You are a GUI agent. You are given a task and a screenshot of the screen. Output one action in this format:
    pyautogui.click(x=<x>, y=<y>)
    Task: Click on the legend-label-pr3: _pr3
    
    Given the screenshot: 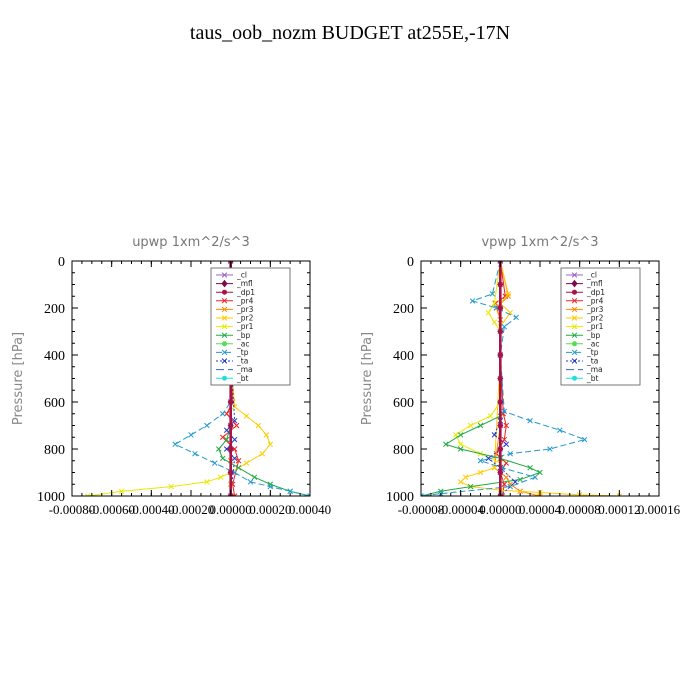 What is the action you would take?
    pyautogui.click(x=595, y=309)
    